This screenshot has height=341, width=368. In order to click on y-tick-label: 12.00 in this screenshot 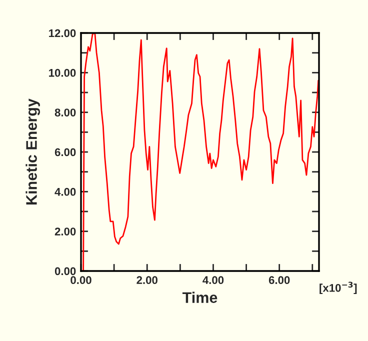, I will do `click(62, 33)`.